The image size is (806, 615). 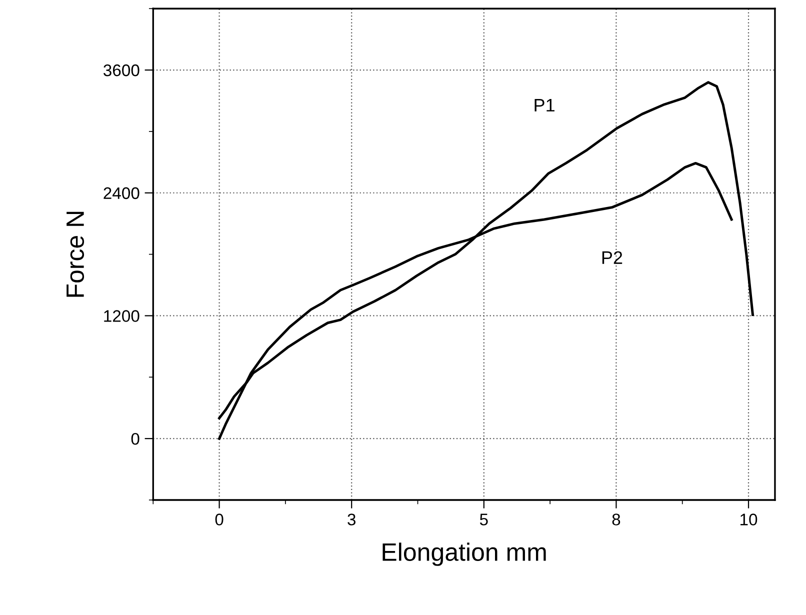 What do you see at coordinates (135, 438) in the screenshot?
I see `y-tick-label: 0` at bounding box center [135, 438].